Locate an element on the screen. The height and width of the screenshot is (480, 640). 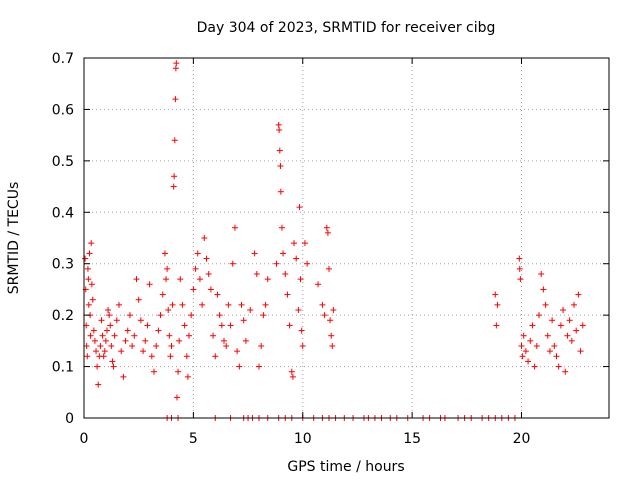
x-tick-label: 5 is located at coordinates (193, 439).